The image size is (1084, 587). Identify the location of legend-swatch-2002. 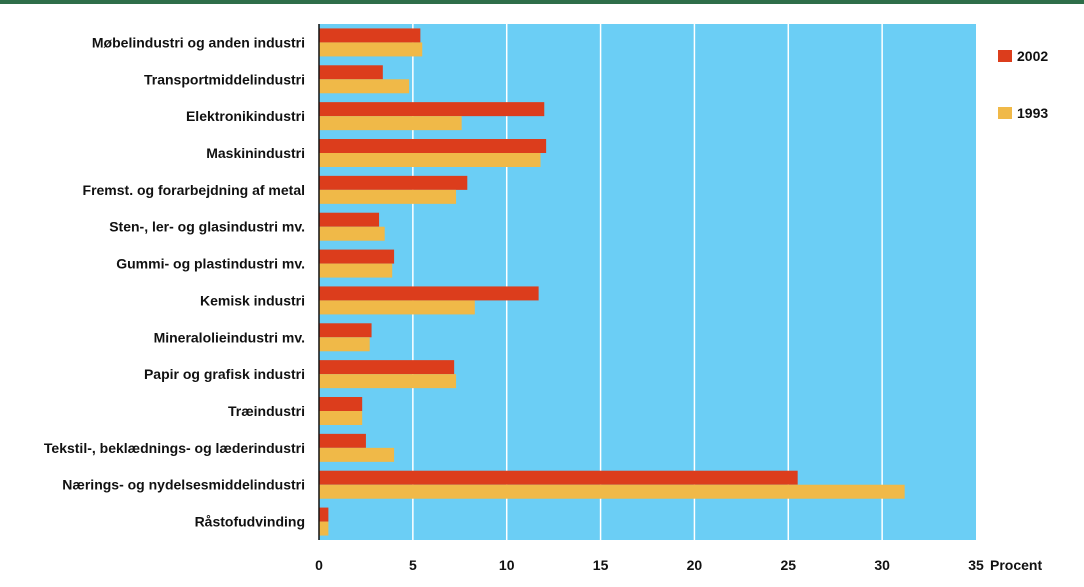
(1005, 56).